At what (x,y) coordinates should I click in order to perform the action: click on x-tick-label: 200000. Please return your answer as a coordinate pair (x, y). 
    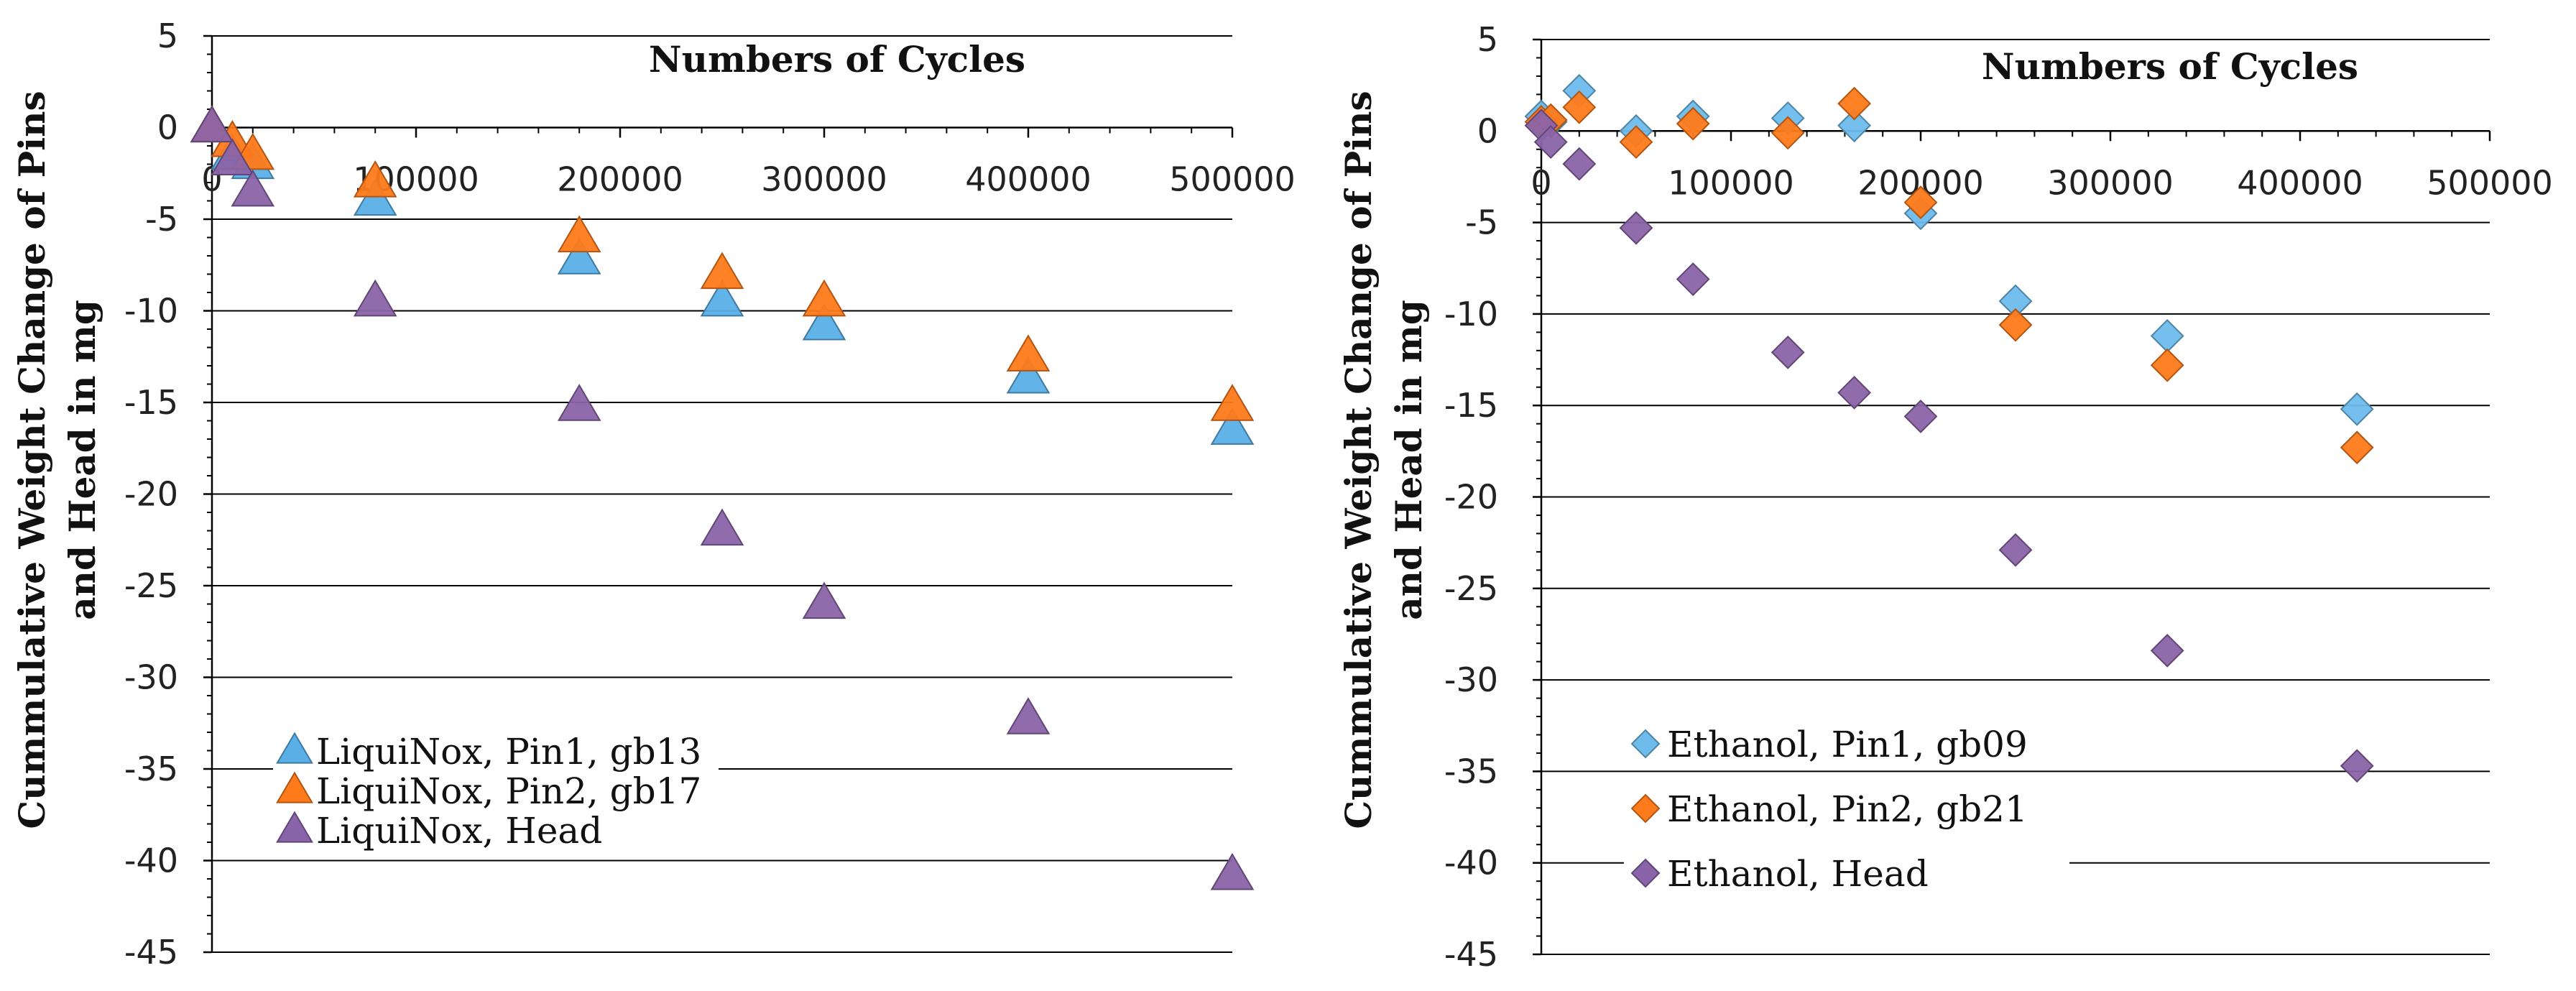
    Looking at the image, I should click on (620, 179).